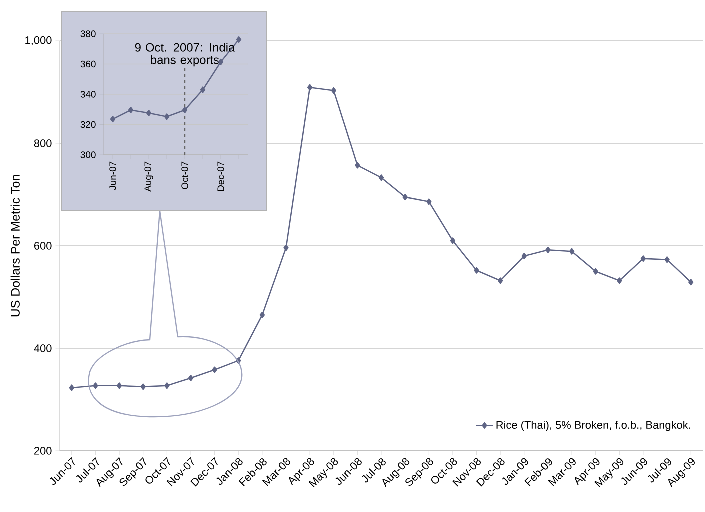 Image resolution: width=705 pixels, height=512 pixels. Describe the element at coordinates (88, 124) in the screenshot. I see `y-tick-label: 320` at that location.